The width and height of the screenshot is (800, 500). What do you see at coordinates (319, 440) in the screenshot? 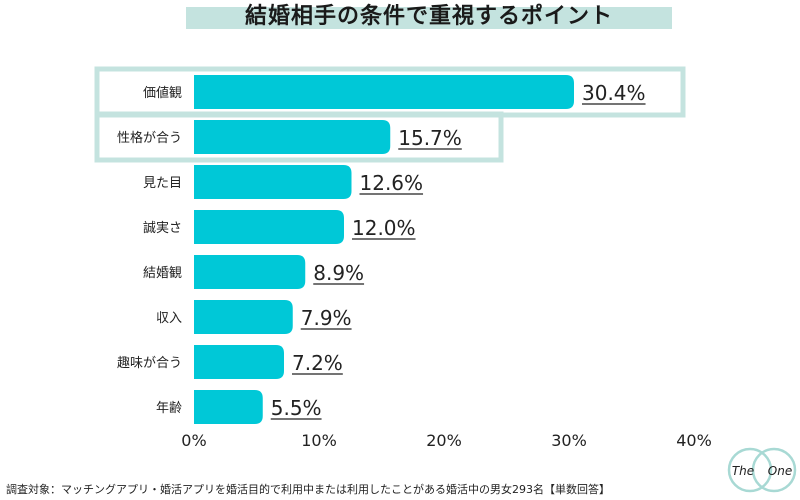
I see `x-tick-label: 10%` at bounding box center [319, 440].